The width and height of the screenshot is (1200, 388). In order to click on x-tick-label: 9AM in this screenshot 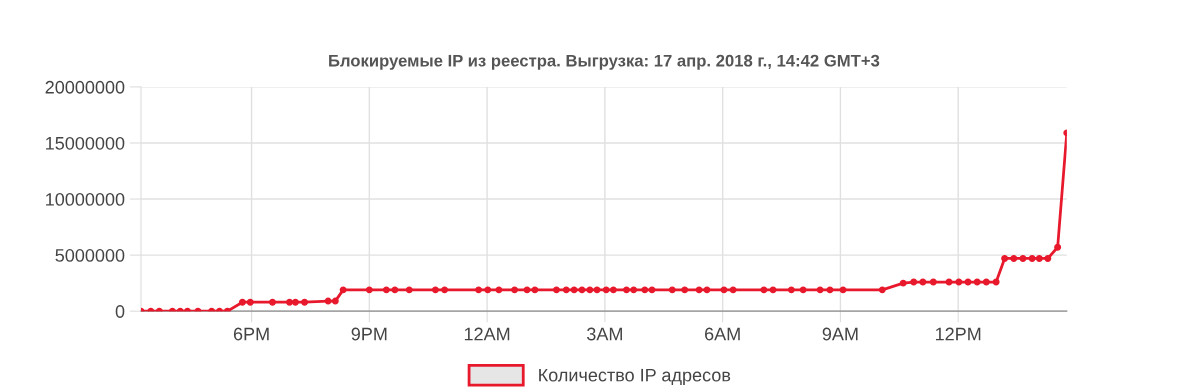, I will do `click(840, 334)`.